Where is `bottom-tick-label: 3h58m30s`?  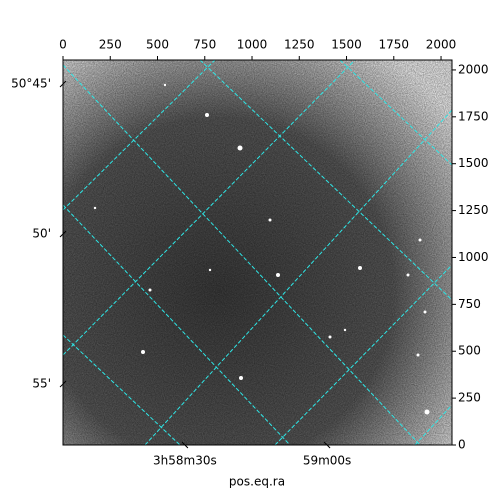
bottom-tick-label: 3h58m30s is located at coordinates (185, 461).